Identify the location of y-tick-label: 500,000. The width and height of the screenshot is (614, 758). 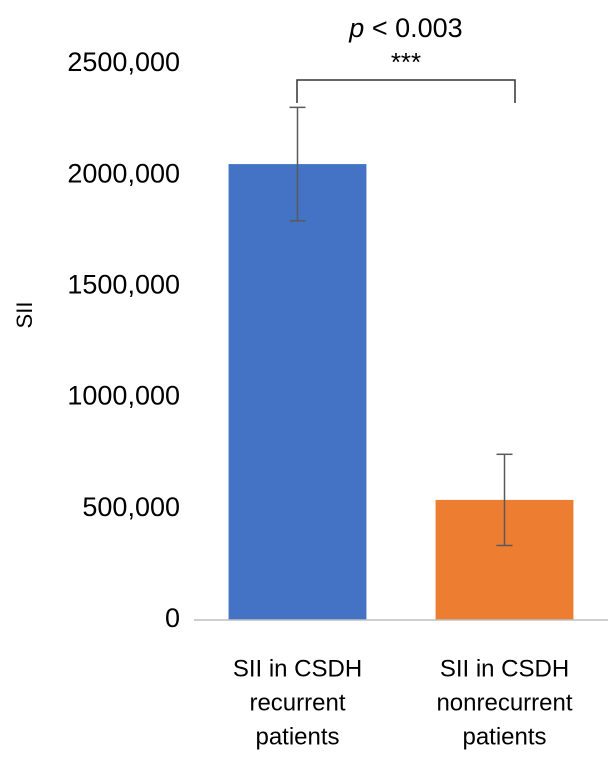
(131, 507).